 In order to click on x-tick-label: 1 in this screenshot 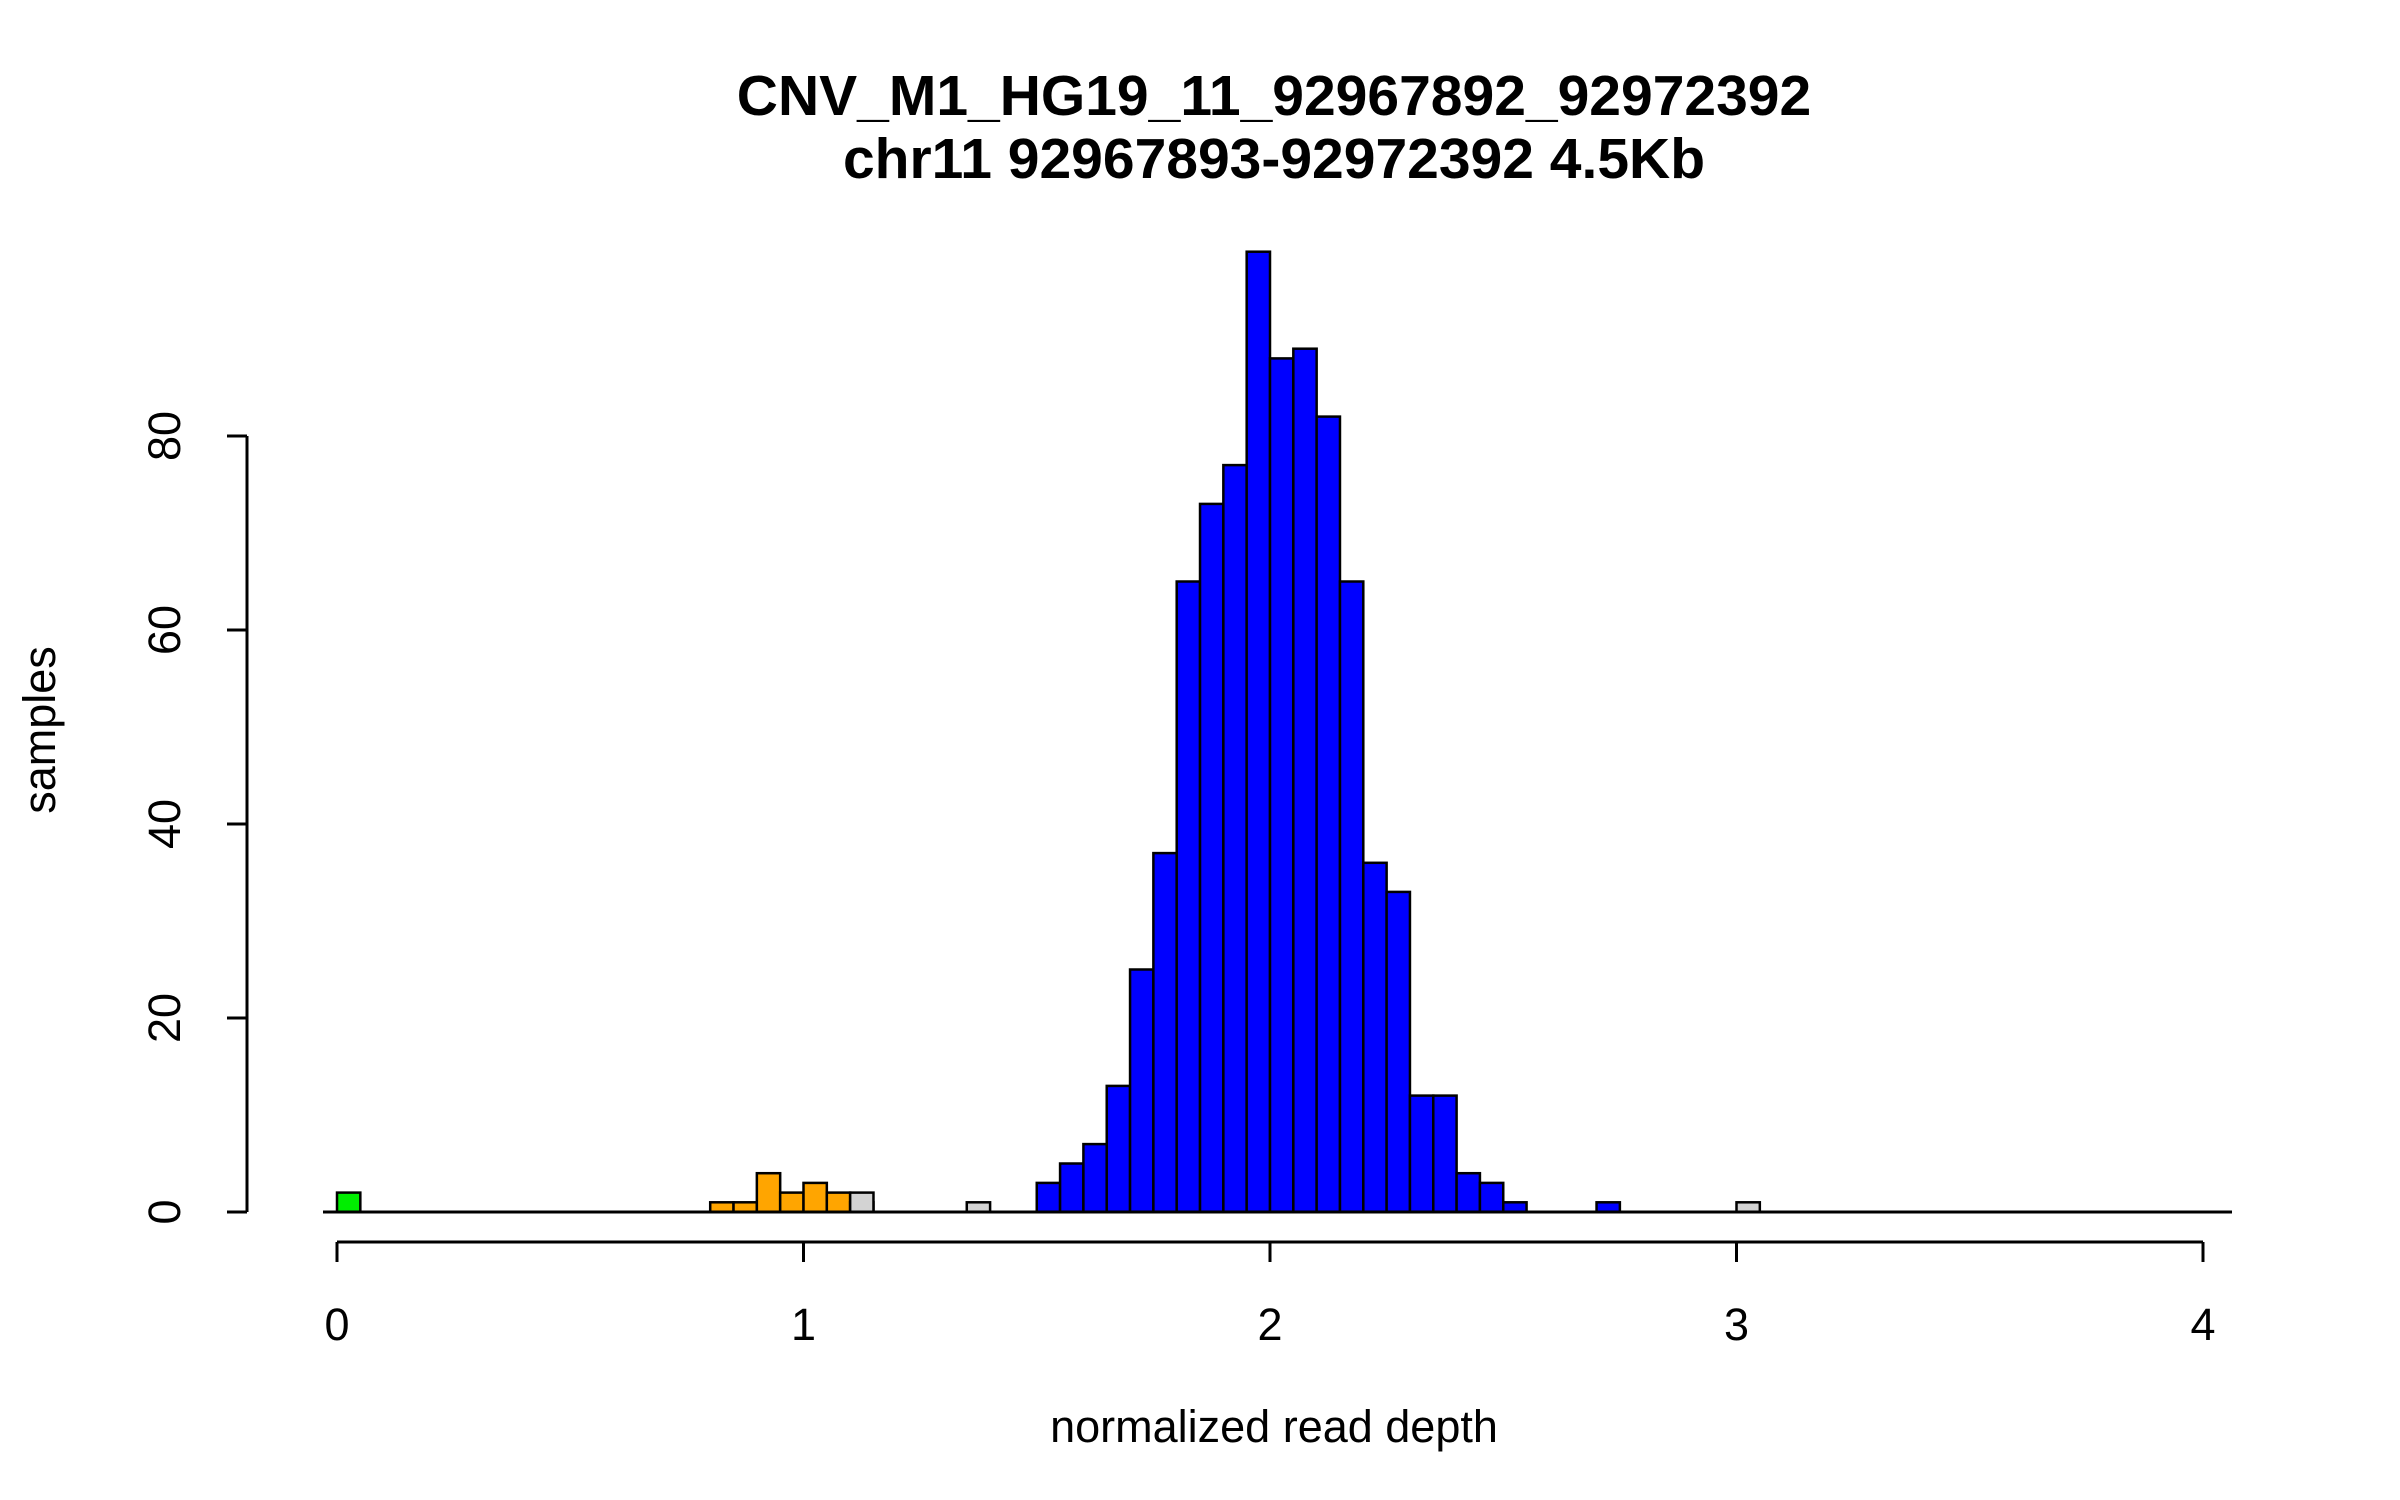, I will do `click(803, 1324)`.